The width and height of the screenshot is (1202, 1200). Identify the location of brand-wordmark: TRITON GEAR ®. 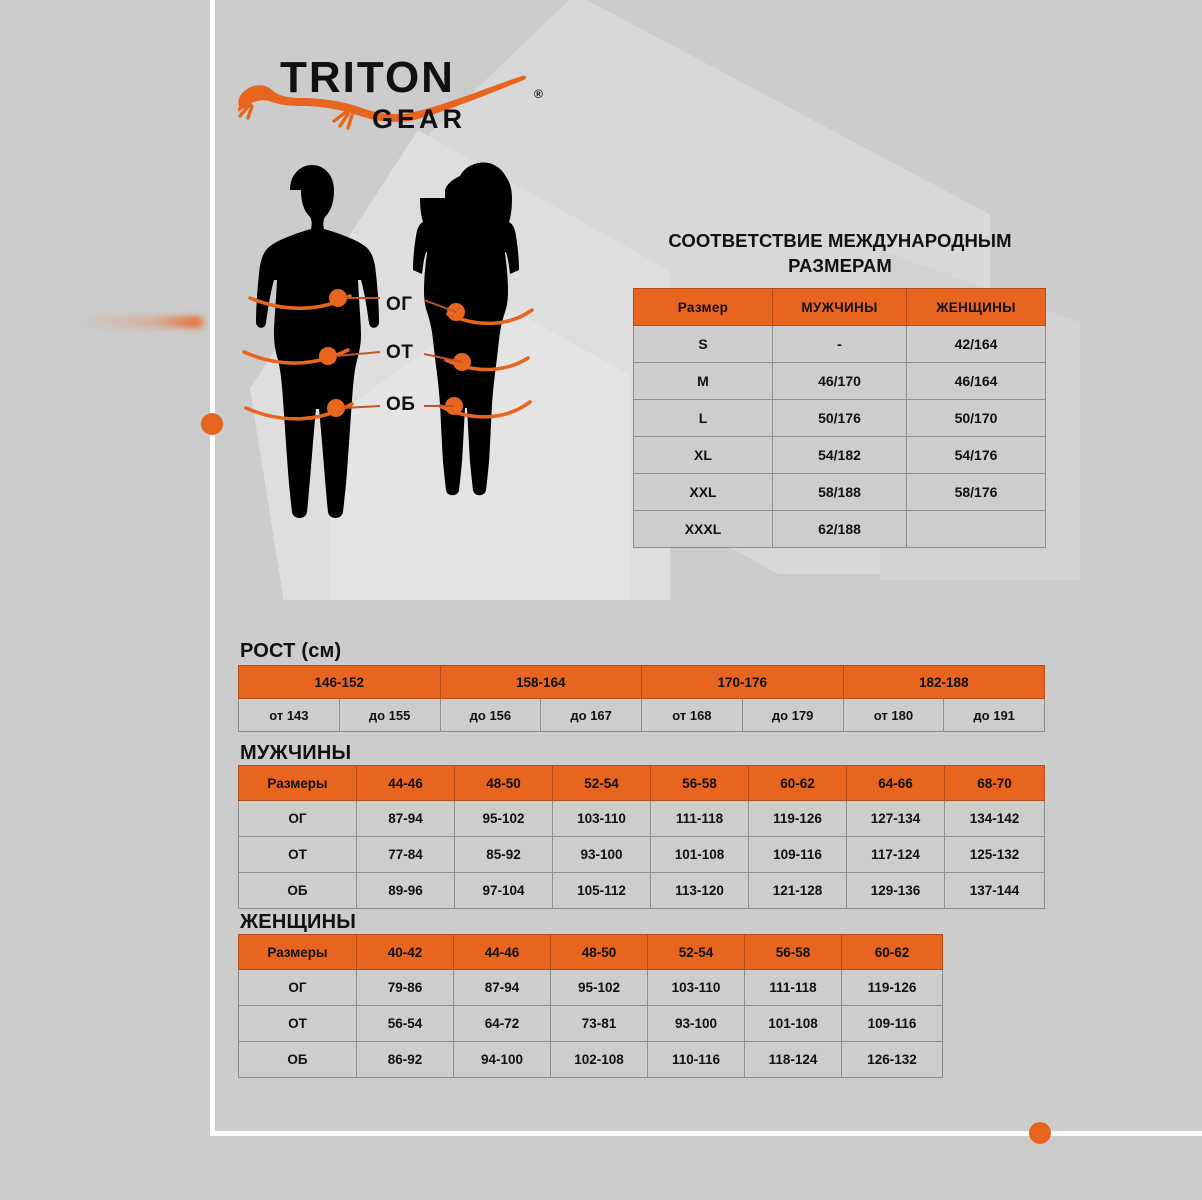
(411, 96).